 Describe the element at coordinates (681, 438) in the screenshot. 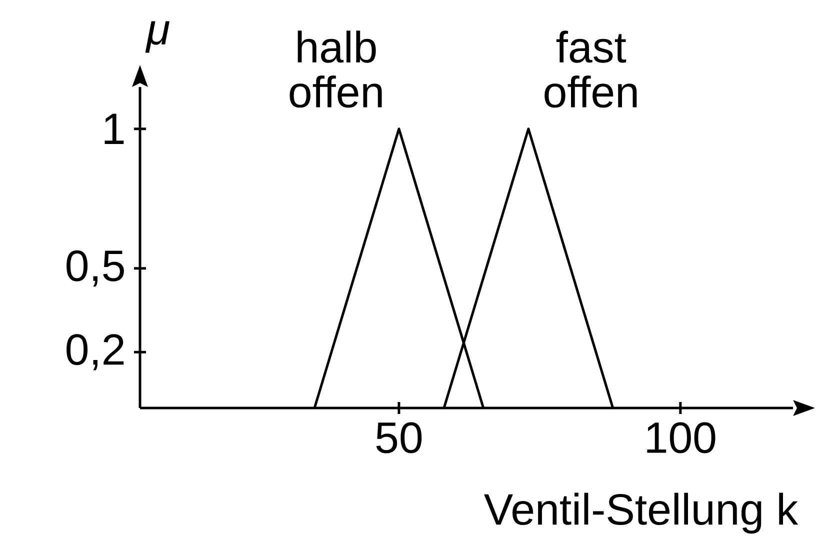

I see `x-tick-label: 100` at that location.